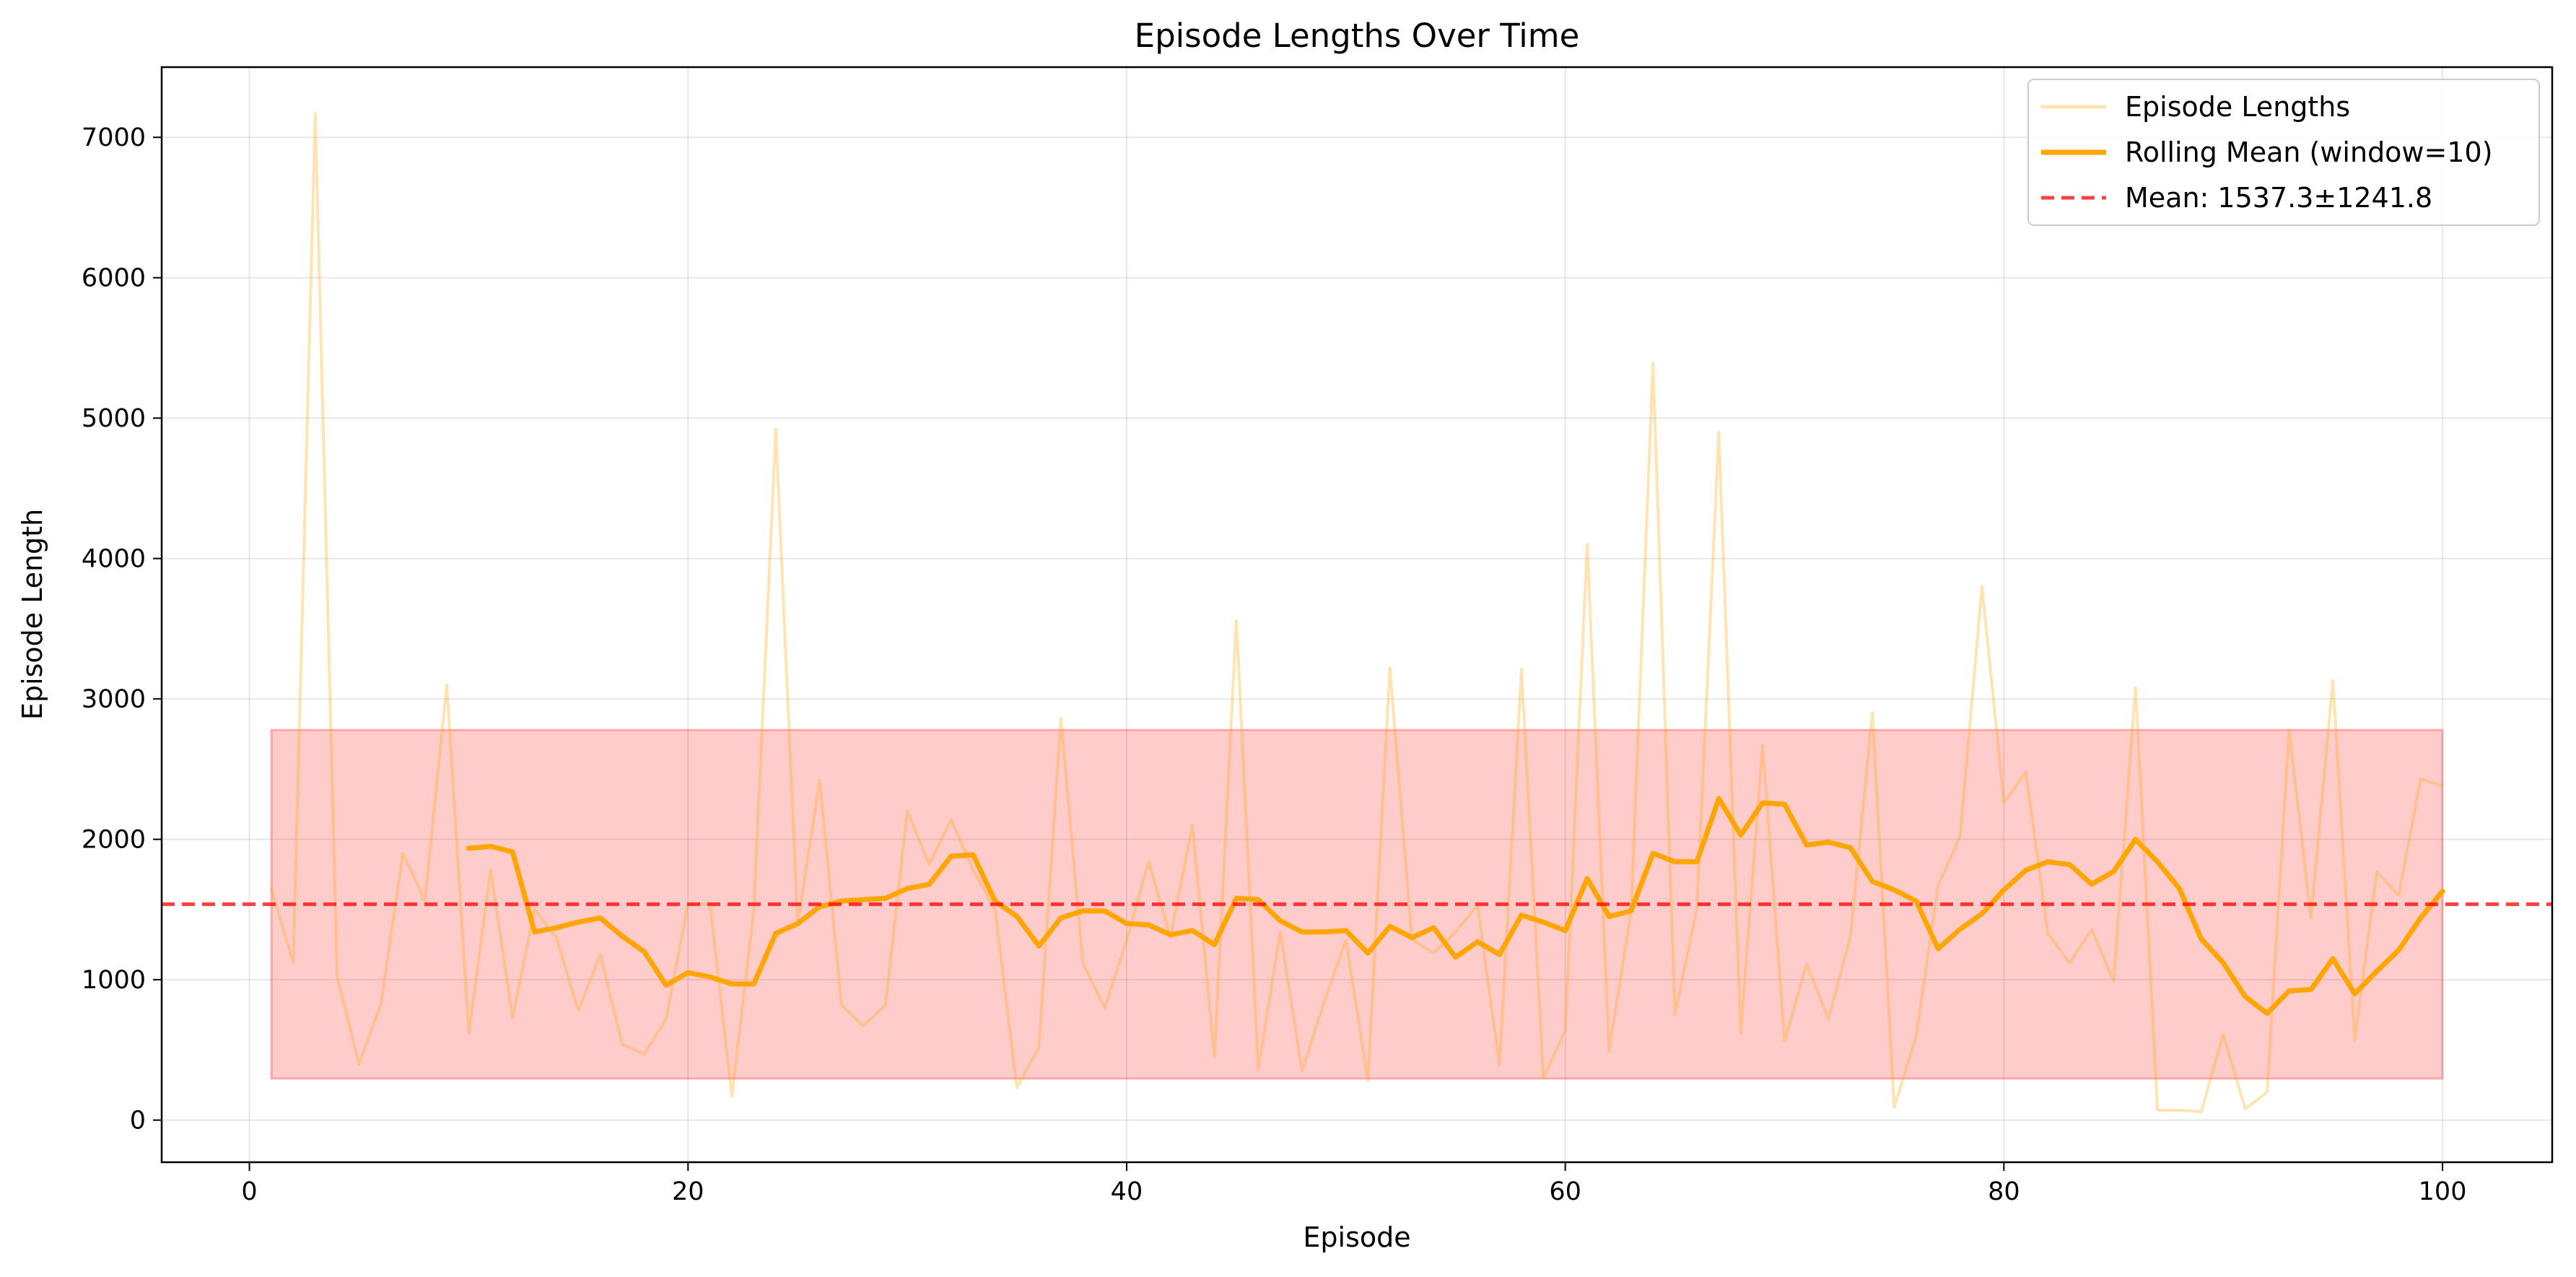 The image size is (2576, 1277). Describe the element at coordinates (114, 418) in the screenshot. I see `y-tick-label: 5000` at that location.